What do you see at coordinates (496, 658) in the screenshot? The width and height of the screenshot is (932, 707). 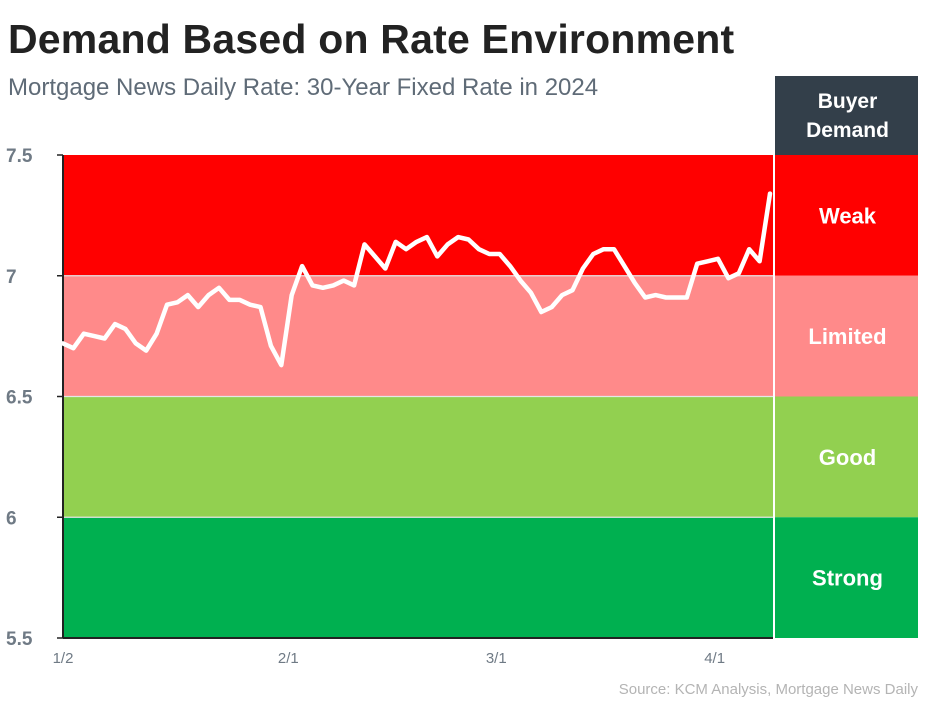 I see `x-tick-label: 3/1` at bounding box center [496, 658].